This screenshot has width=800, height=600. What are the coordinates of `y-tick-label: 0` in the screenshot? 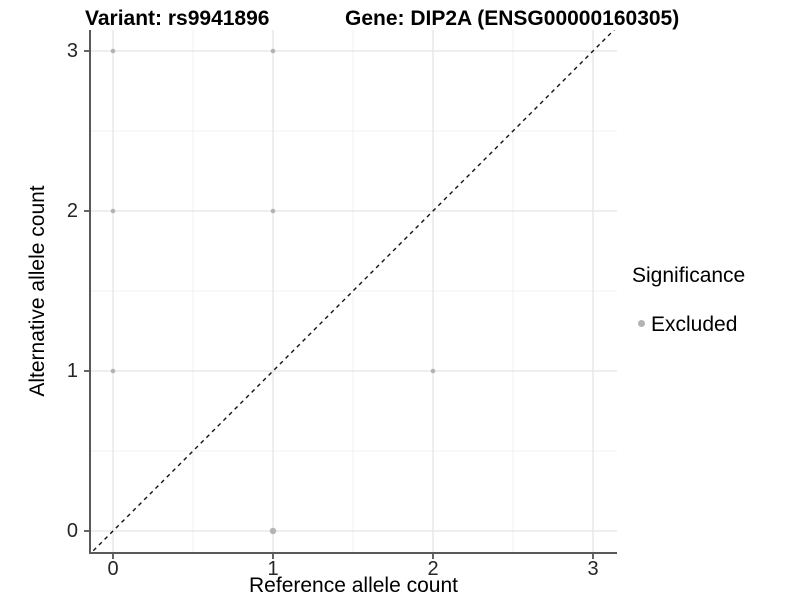 It's located at (72, 531).